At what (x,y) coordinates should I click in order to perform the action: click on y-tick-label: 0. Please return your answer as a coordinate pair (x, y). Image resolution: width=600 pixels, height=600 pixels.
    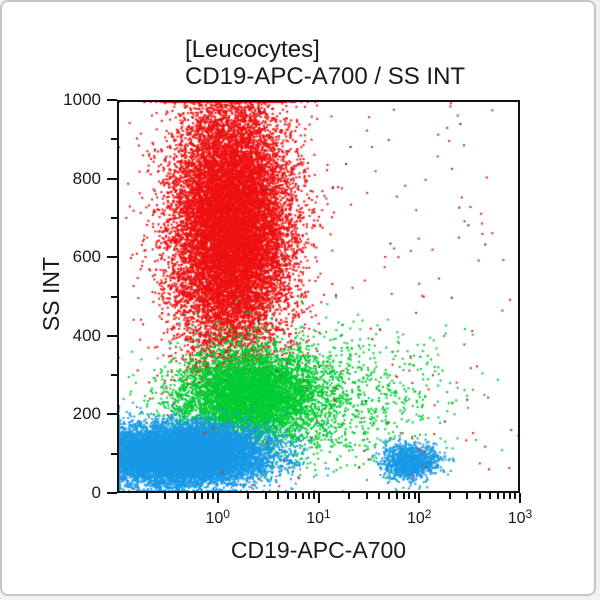
    Looking at the image, I should click on (96, 492).